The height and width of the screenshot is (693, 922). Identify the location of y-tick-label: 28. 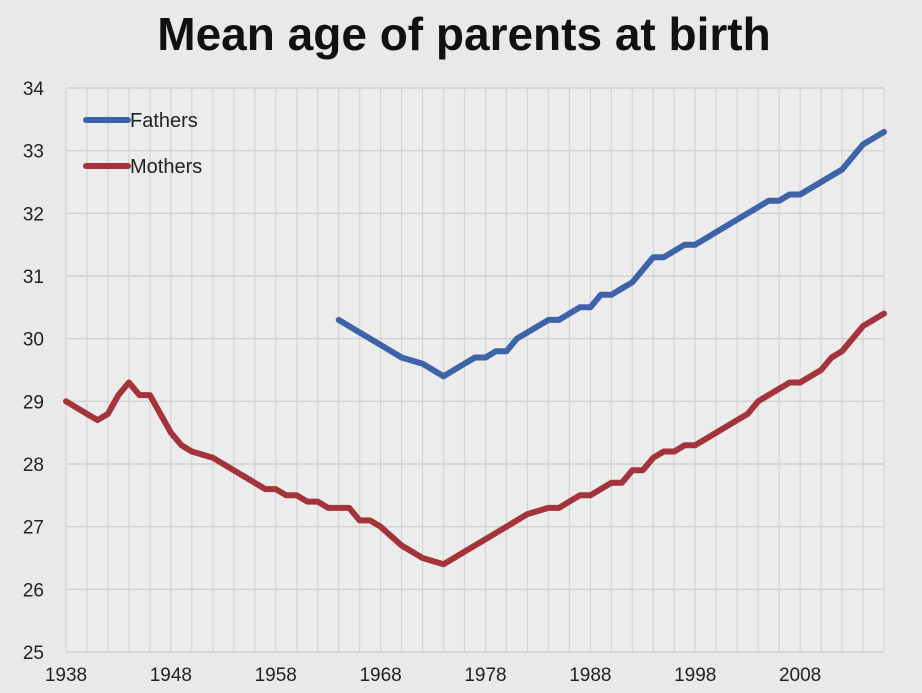
(33, 465).